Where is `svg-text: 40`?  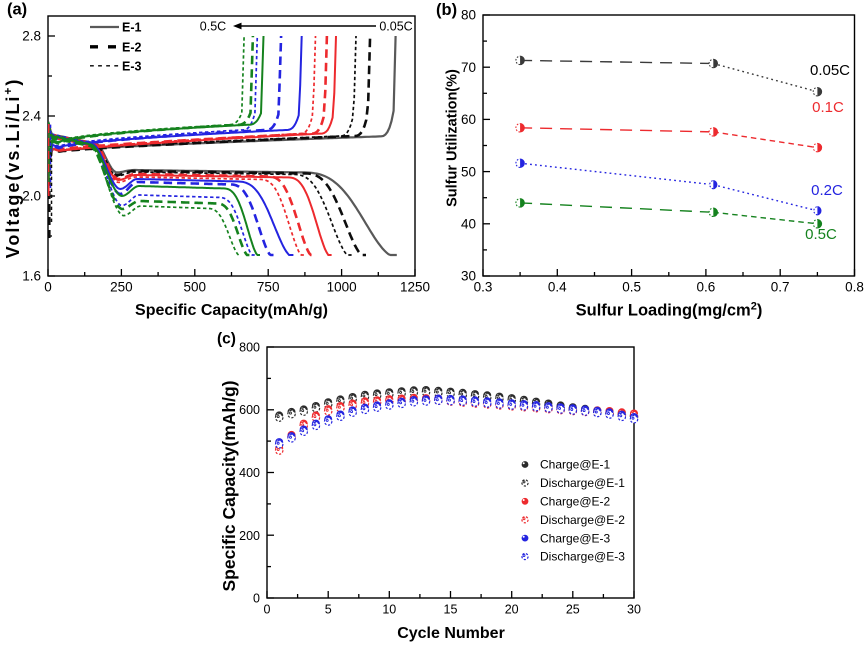 svg-text: 40 is located at coordinates (468, 224).